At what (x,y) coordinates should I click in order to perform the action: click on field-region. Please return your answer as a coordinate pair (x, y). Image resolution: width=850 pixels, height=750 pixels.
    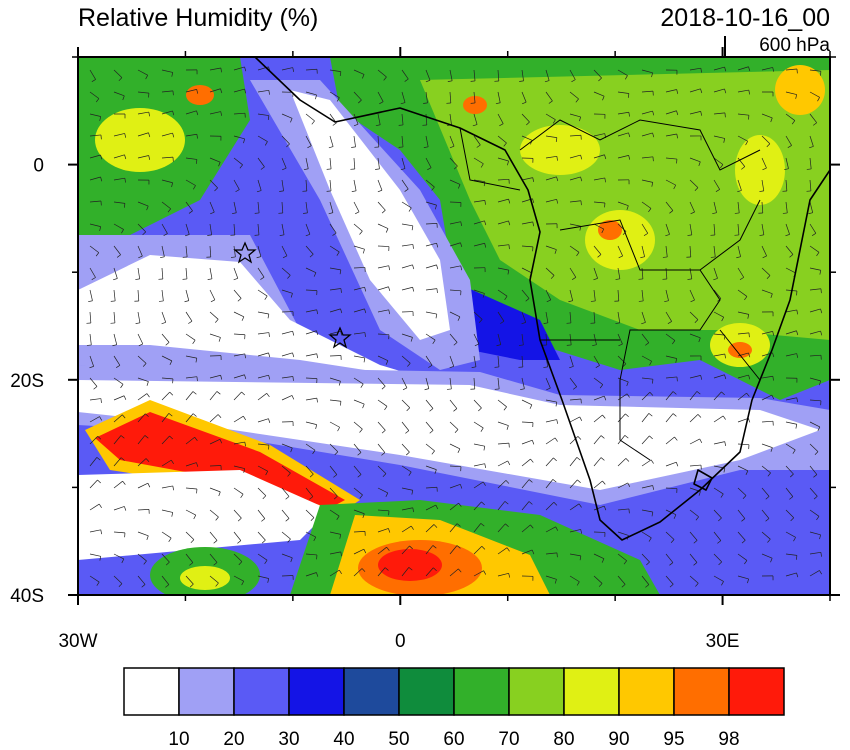
    Looking at the image, I should click on (140, 140).